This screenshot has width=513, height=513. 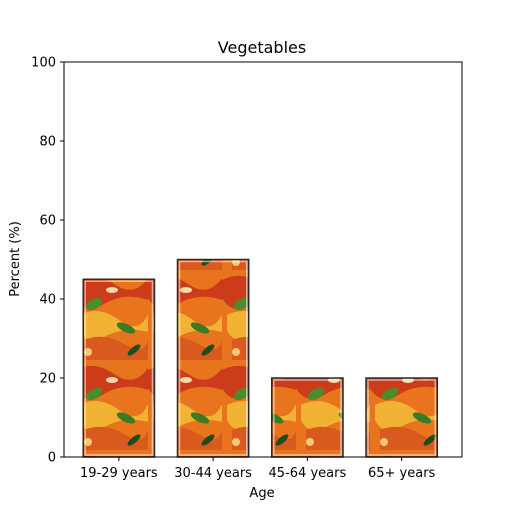 I want to click on bar-45-64-years, so click(x=307, y=417).